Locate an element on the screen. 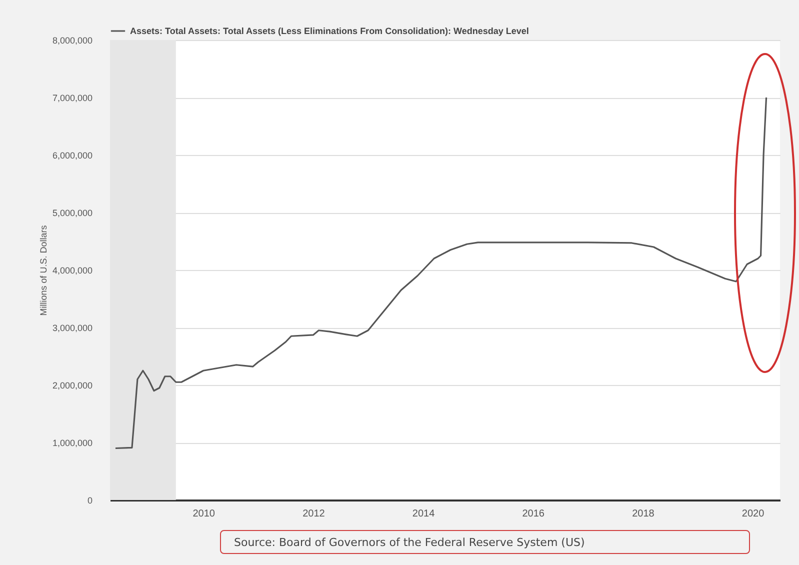 This screenshot has width=799, height=565. y-tick-label: 5,000,000 is located at coordinates (72, 213).